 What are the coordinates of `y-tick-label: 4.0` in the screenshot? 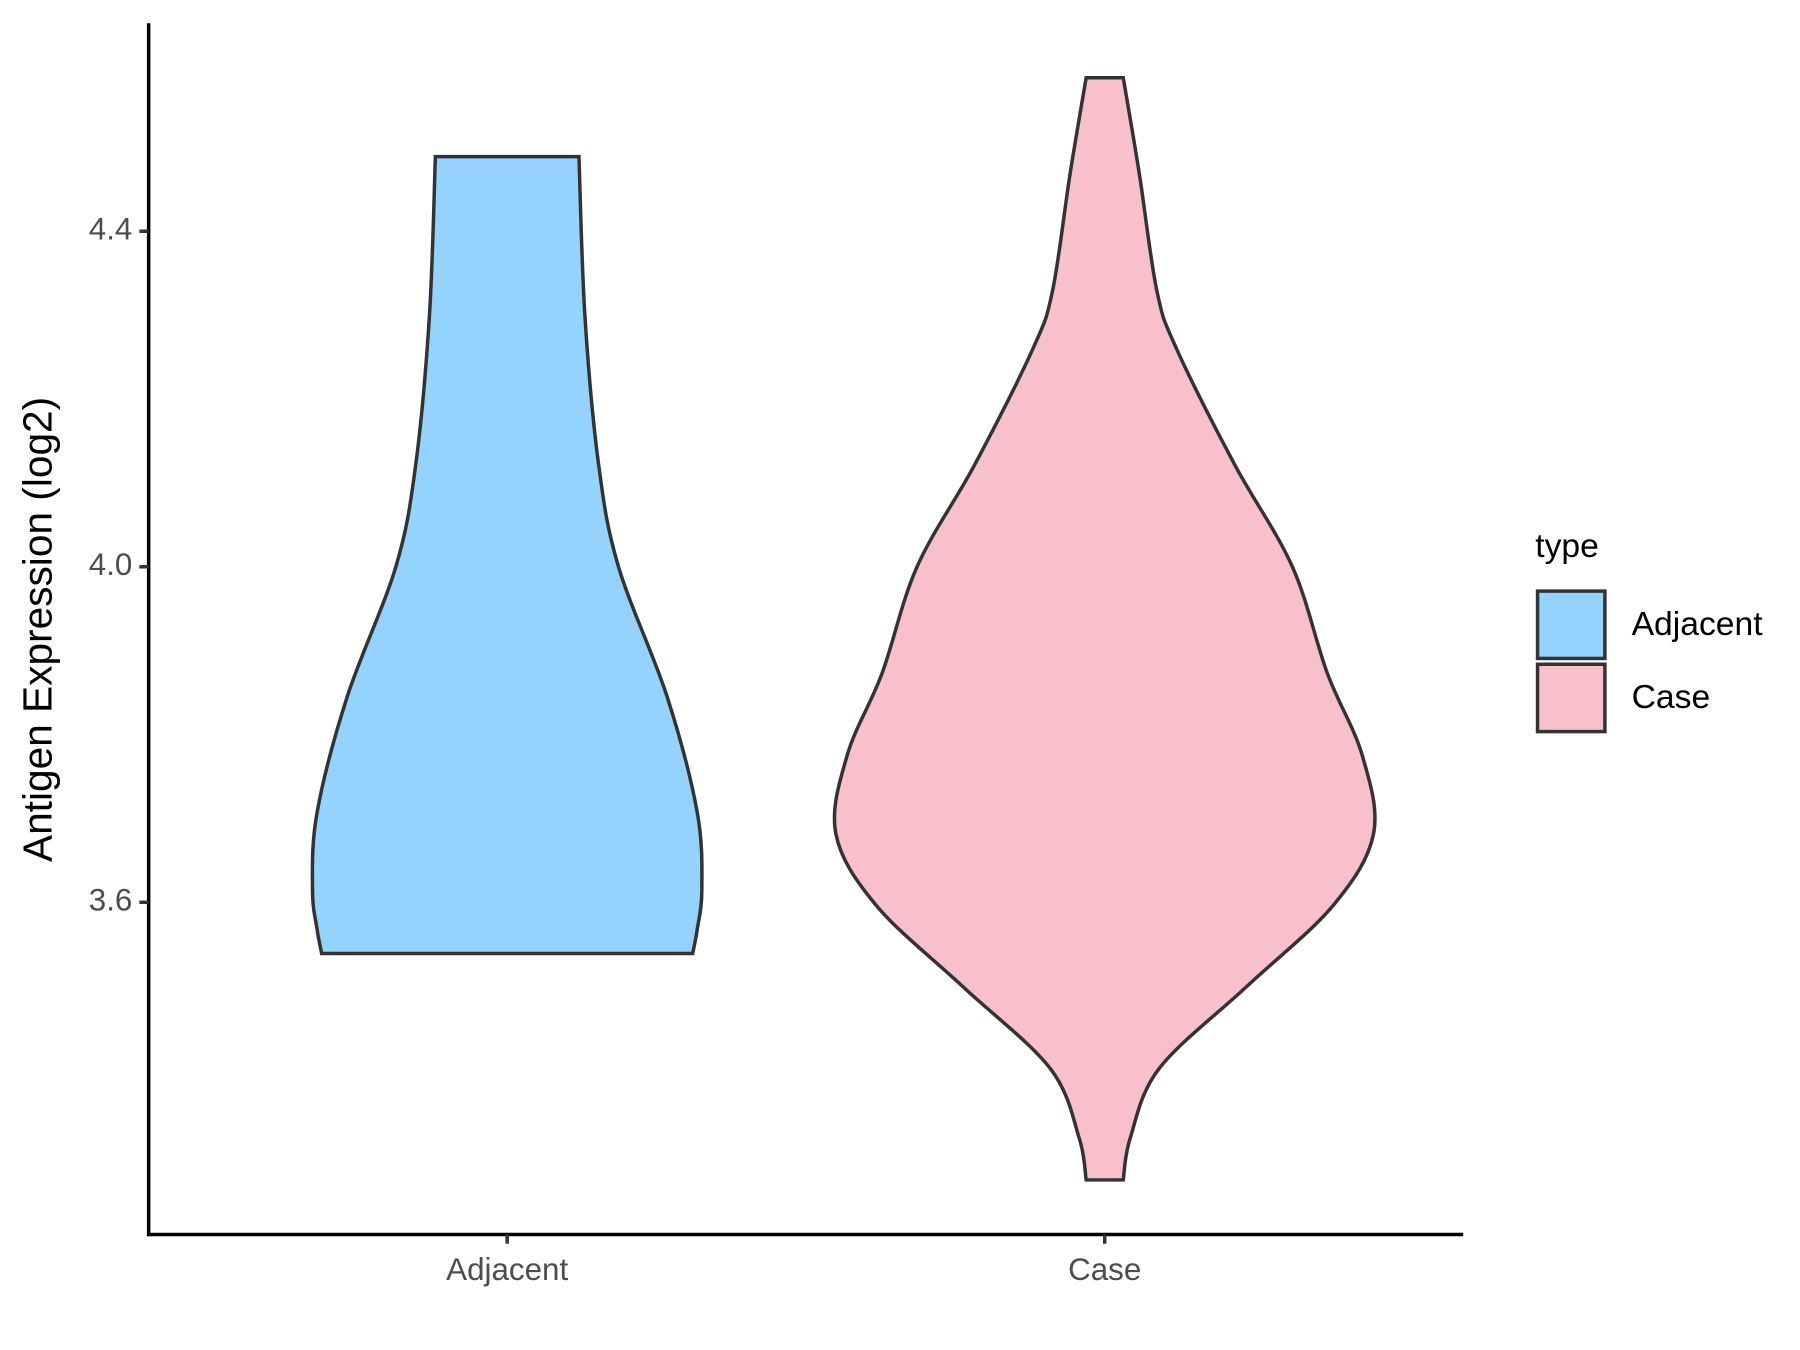 It's located at (111, 564).